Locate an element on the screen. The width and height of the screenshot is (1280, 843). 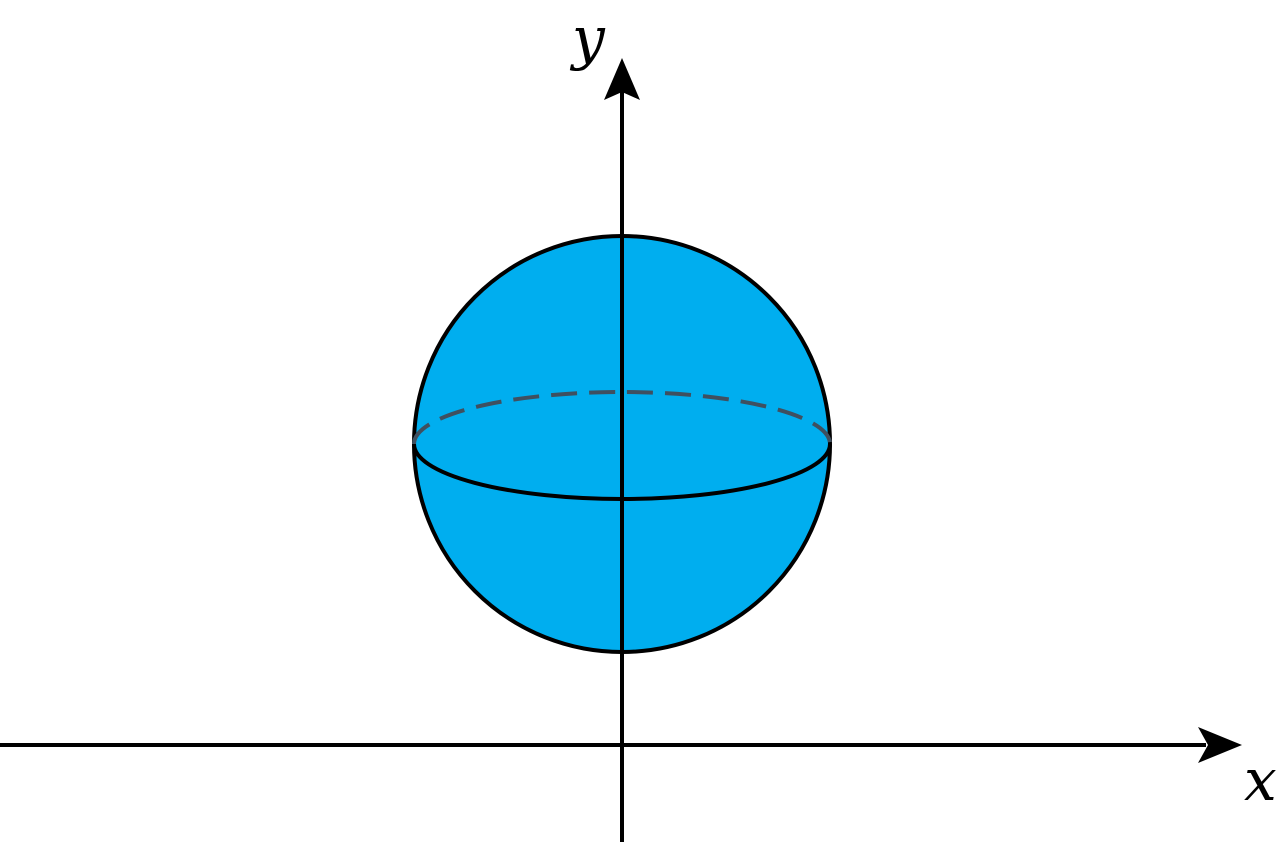
y-axis-arrowhead is located at coordinates (622, 79).